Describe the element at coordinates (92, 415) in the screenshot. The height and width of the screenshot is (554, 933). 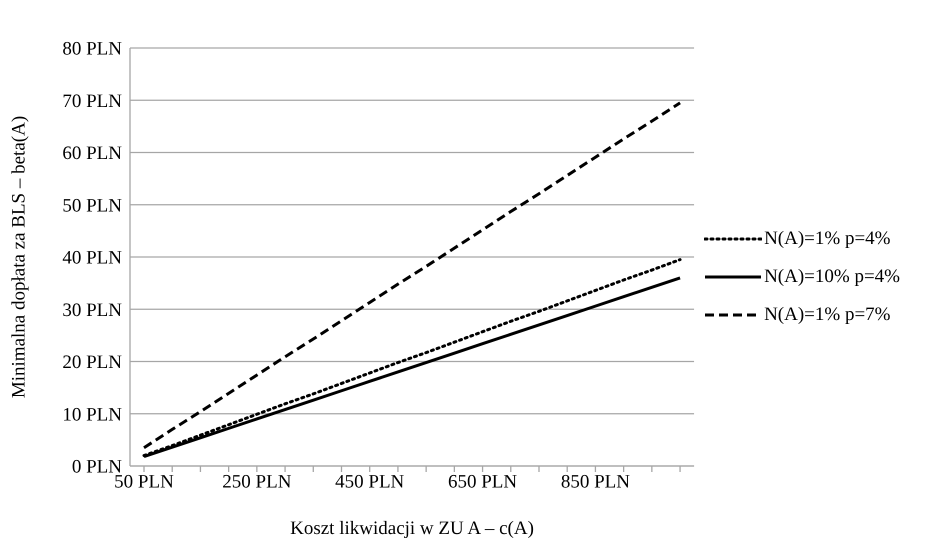
I see `y-tick-label: 10 PLN` at that location.